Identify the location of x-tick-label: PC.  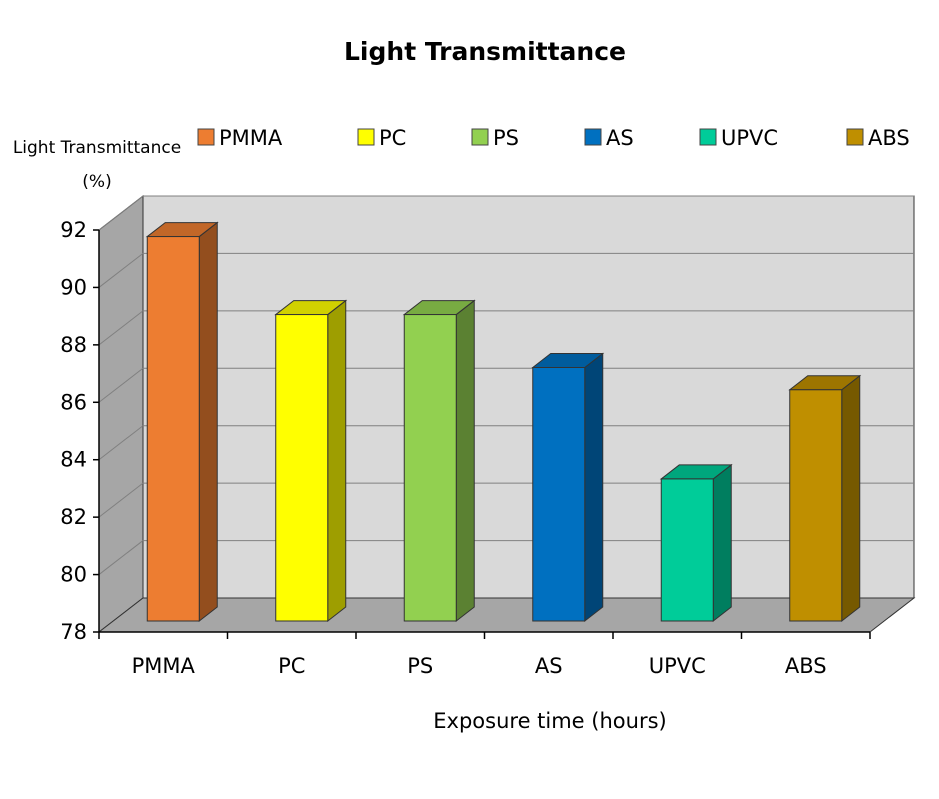
(291, 666).